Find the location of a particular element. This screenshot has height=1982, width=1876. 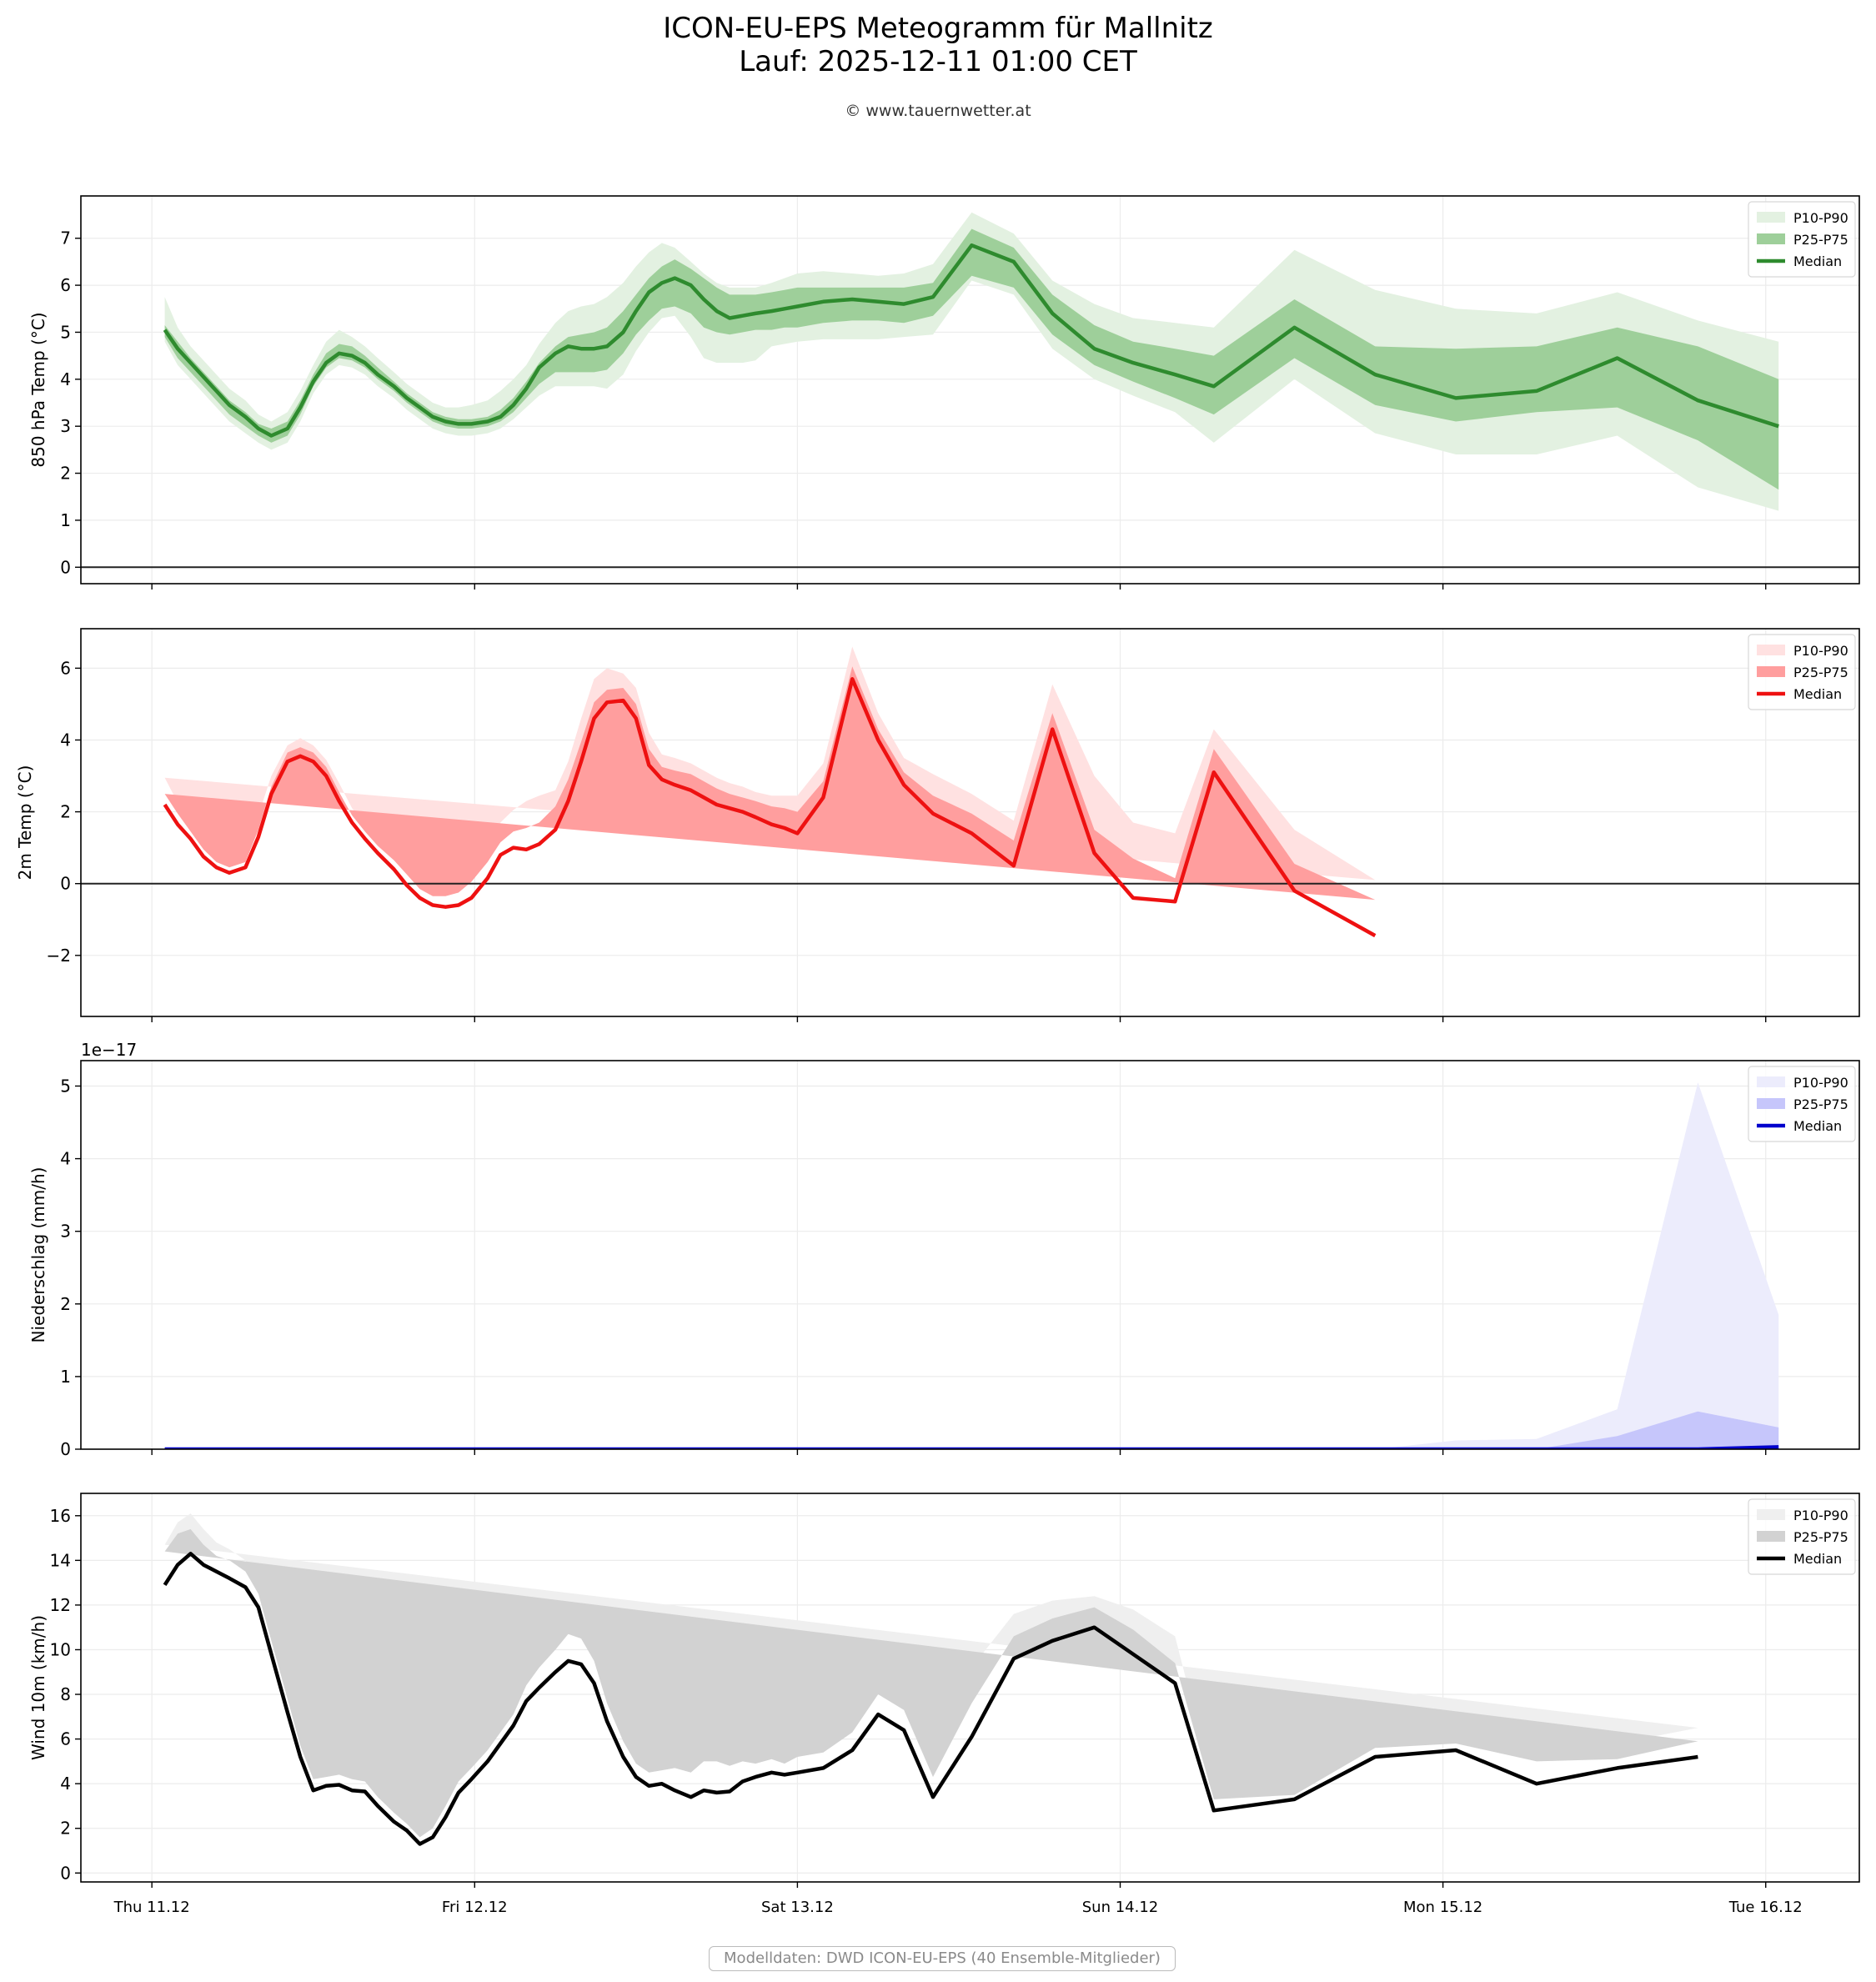

legend-wind: P10-P90 P25-P75 Median is located at coordinates (1802, 1536).